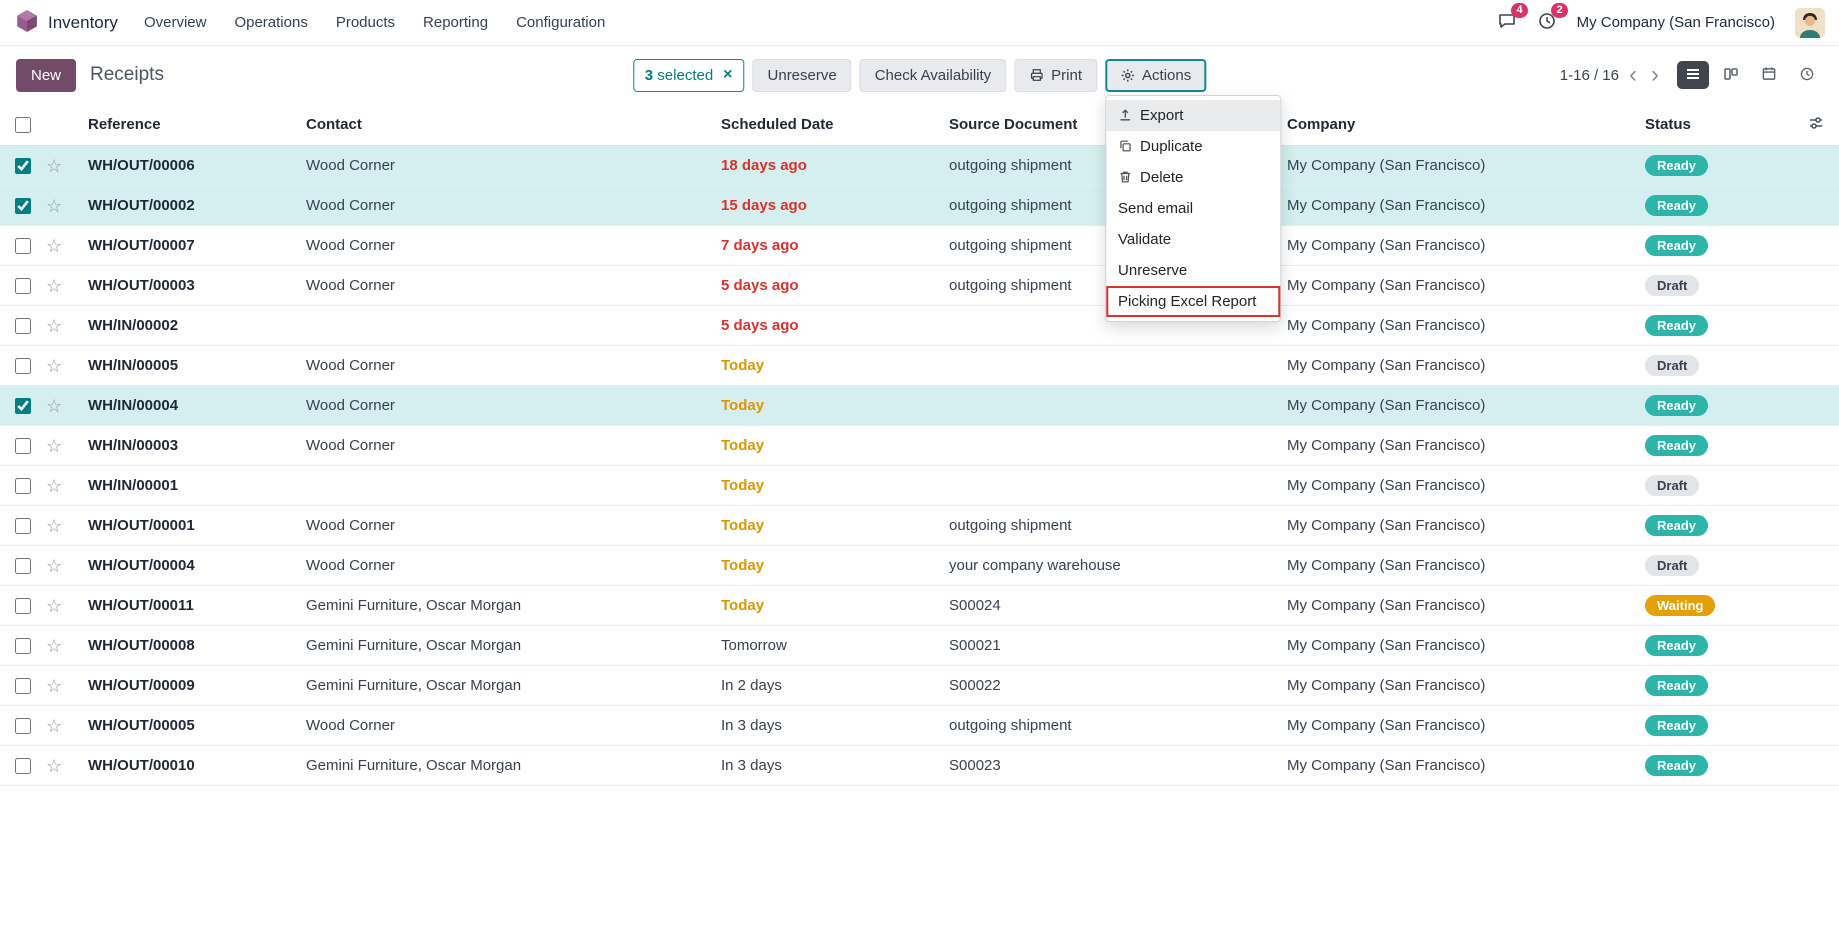 This screenshot has height=930, width=1839. What do you see at coordinates (1731, 75) in the screenshot?
I see `kanban-view-button` at bounding box center [1731, 75].